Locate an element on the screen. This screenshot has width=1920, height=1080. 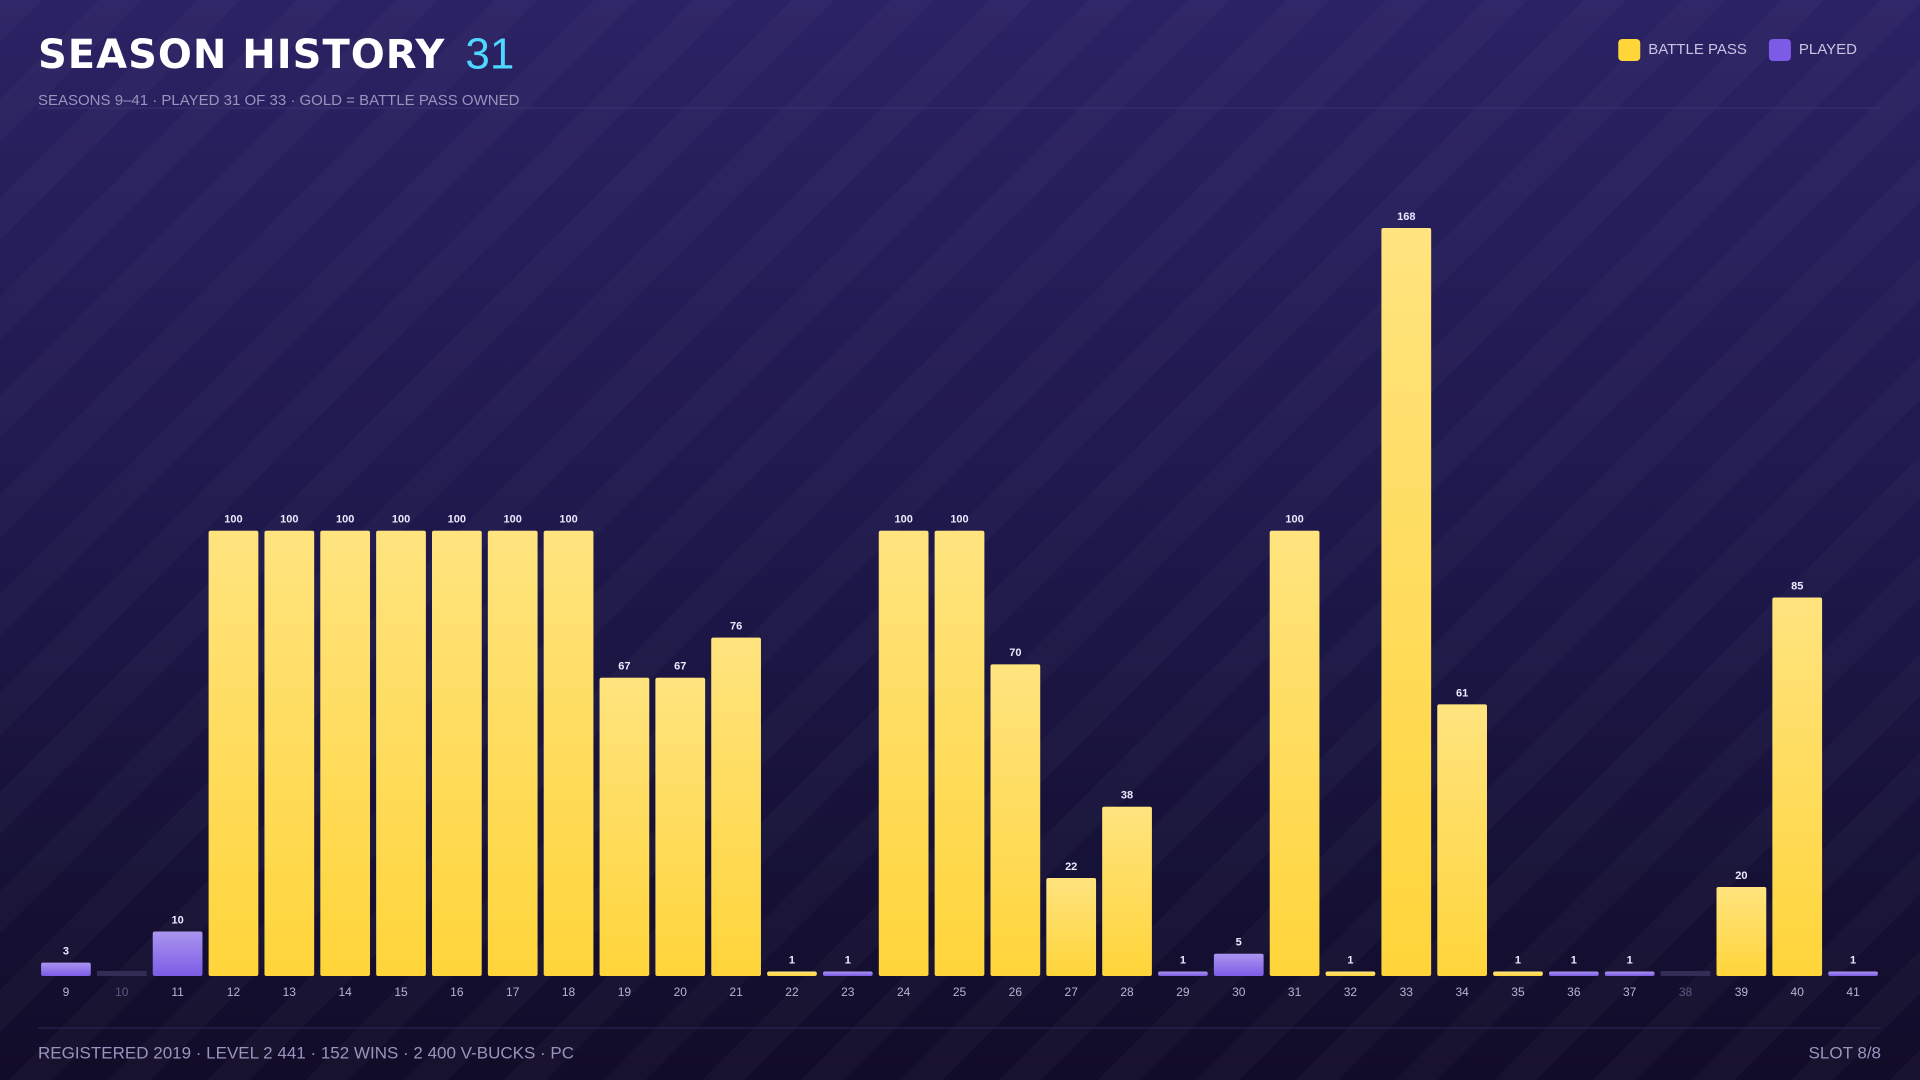
value-label: 168 is located at coordinates (1406, 217).